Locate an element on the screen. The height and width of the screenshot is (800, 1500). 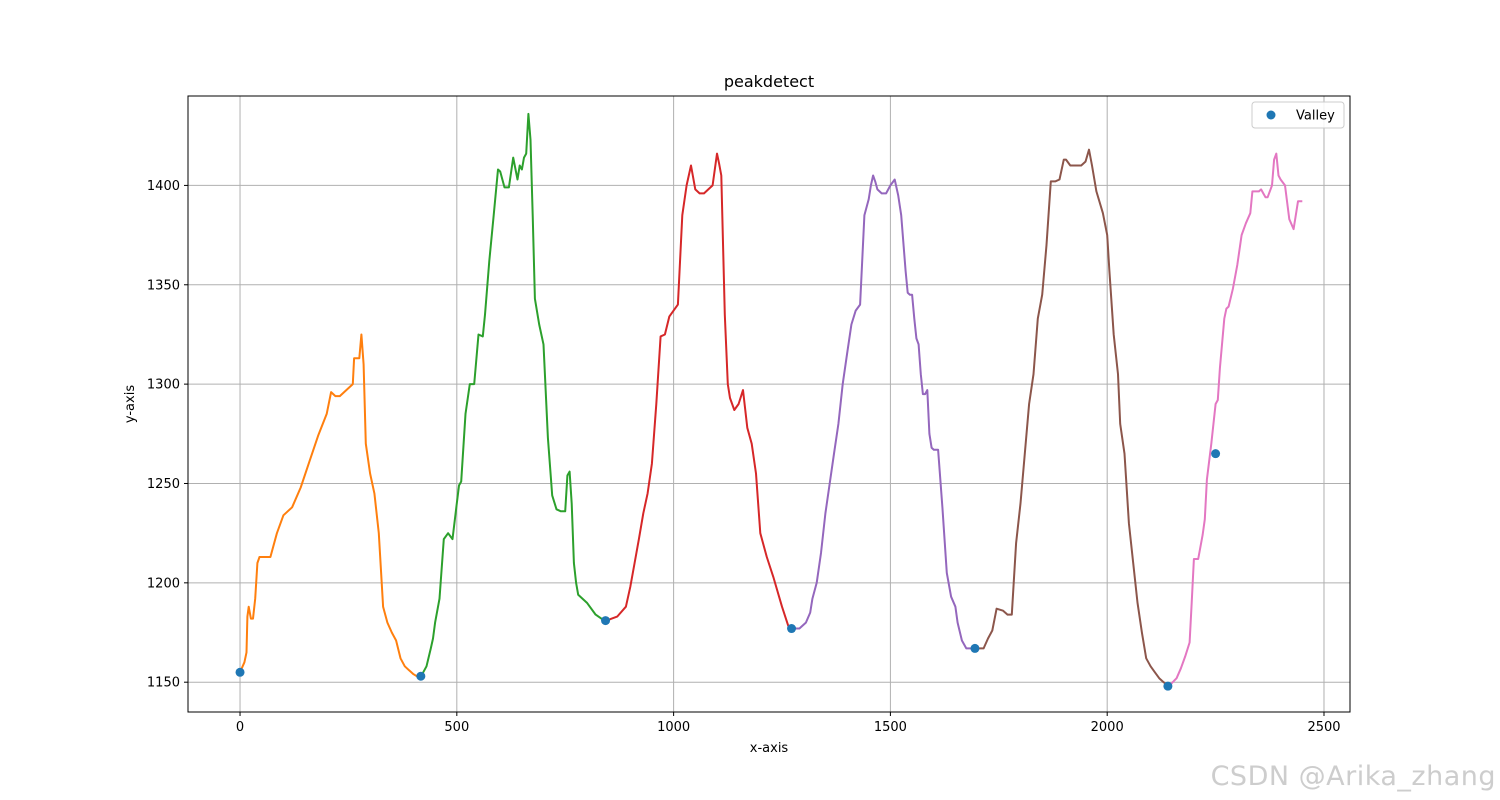
y-tick-label: 1350 is located at coordinates (163, 285).